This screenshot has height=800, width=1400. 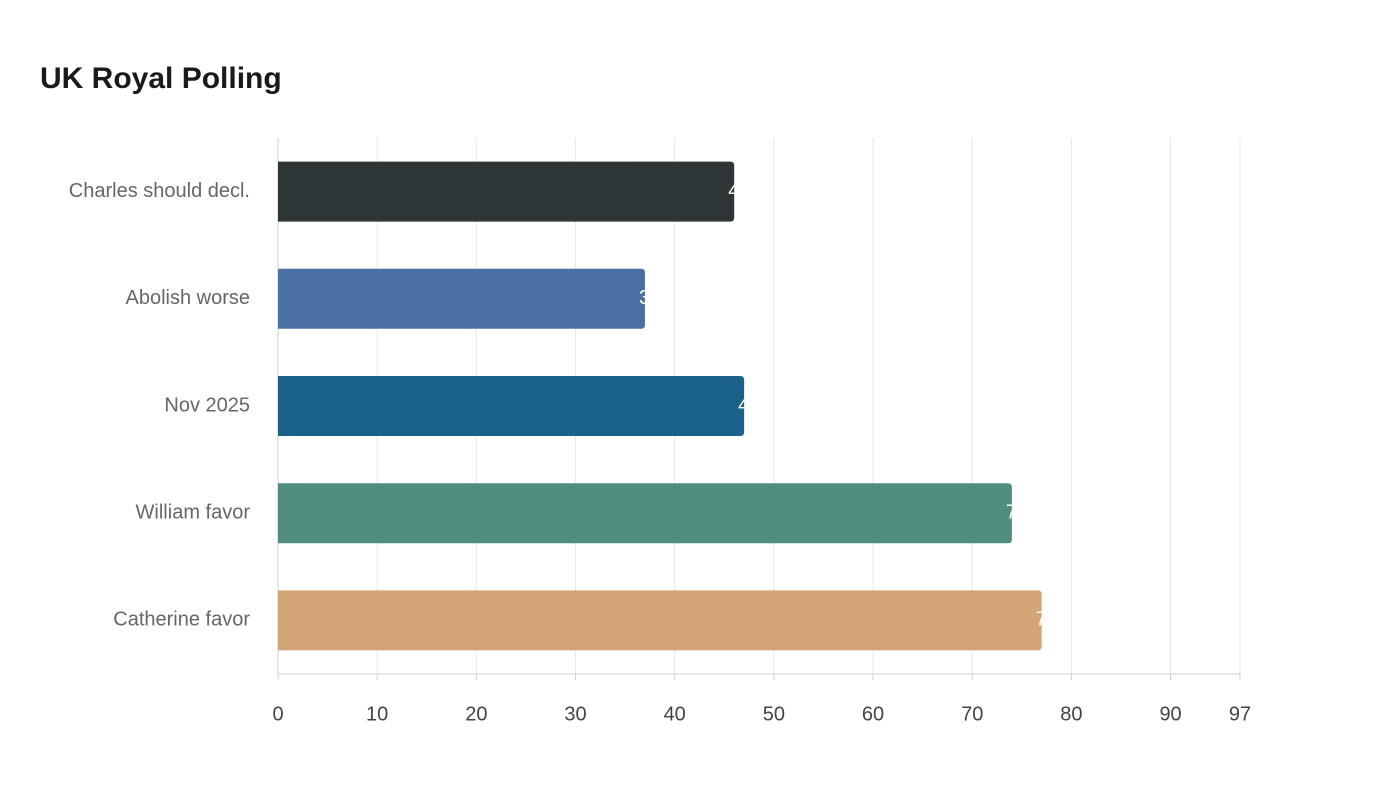 I want to click on x-tick-label: 10, so click(x=377, y=714).